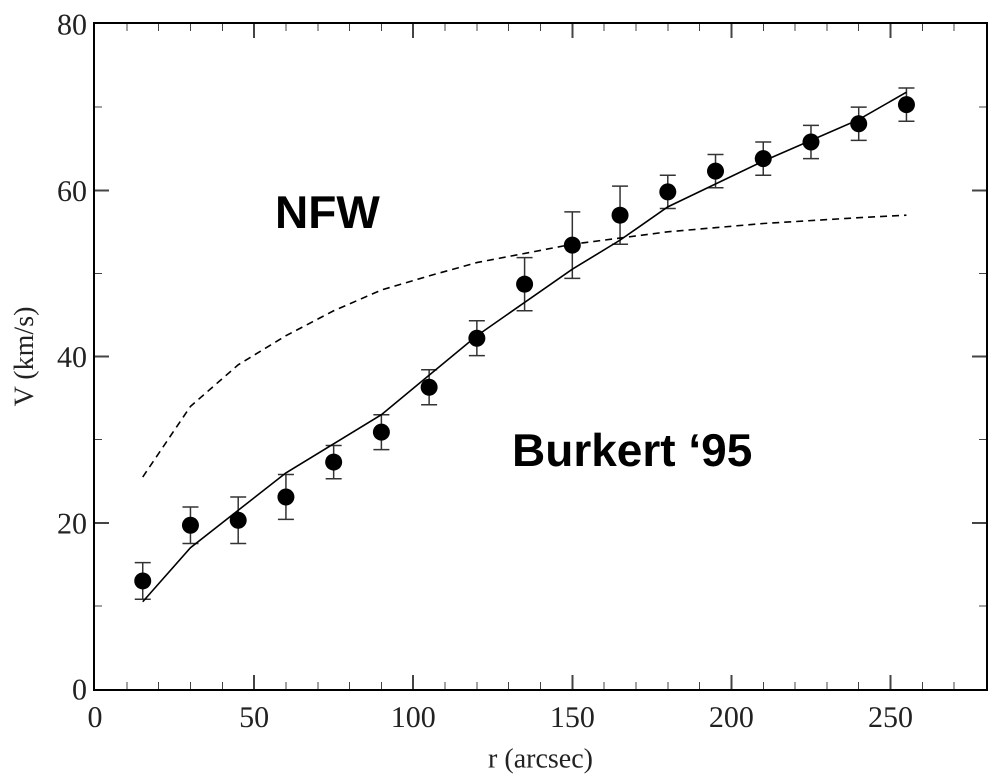 The image size is (996, 777). What do you see at coordinates (891, 717) in the screenshot?
I see `x-tick-label: 250` at bounding box center [891, 717].